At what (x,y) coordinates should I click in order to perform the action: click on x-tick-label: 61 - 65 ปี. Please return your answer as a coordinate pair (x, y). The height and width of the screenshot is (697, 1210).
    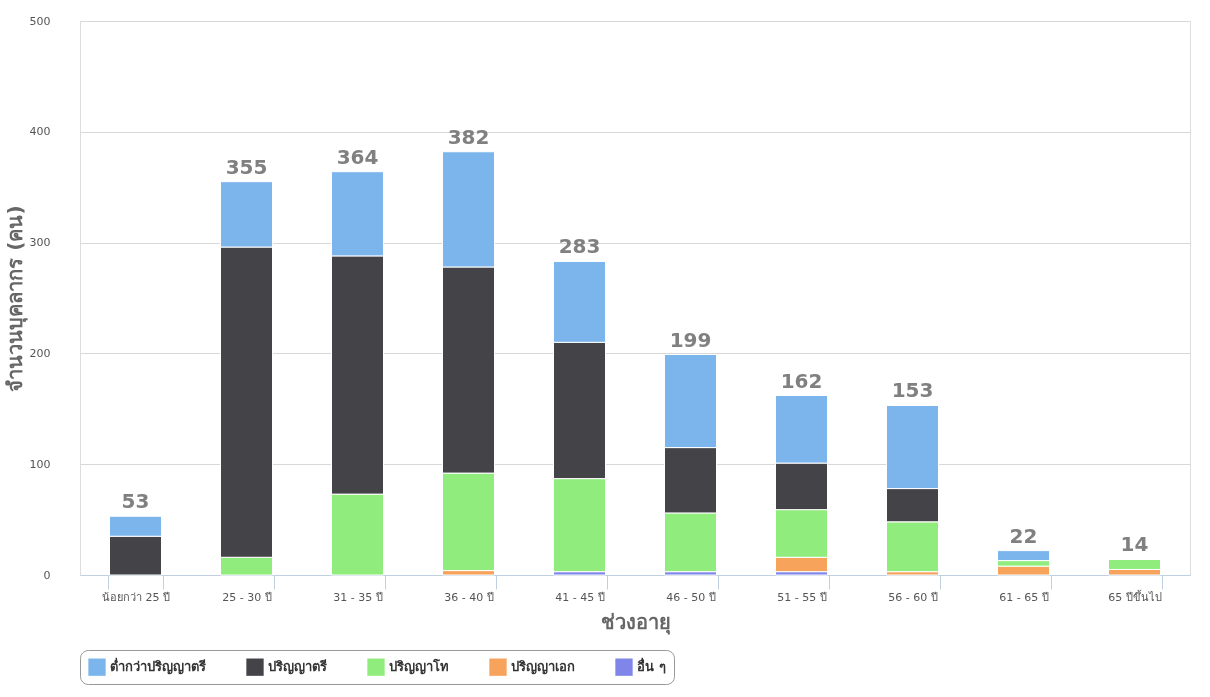
    Looking at the image, I should click on (1024, 597).